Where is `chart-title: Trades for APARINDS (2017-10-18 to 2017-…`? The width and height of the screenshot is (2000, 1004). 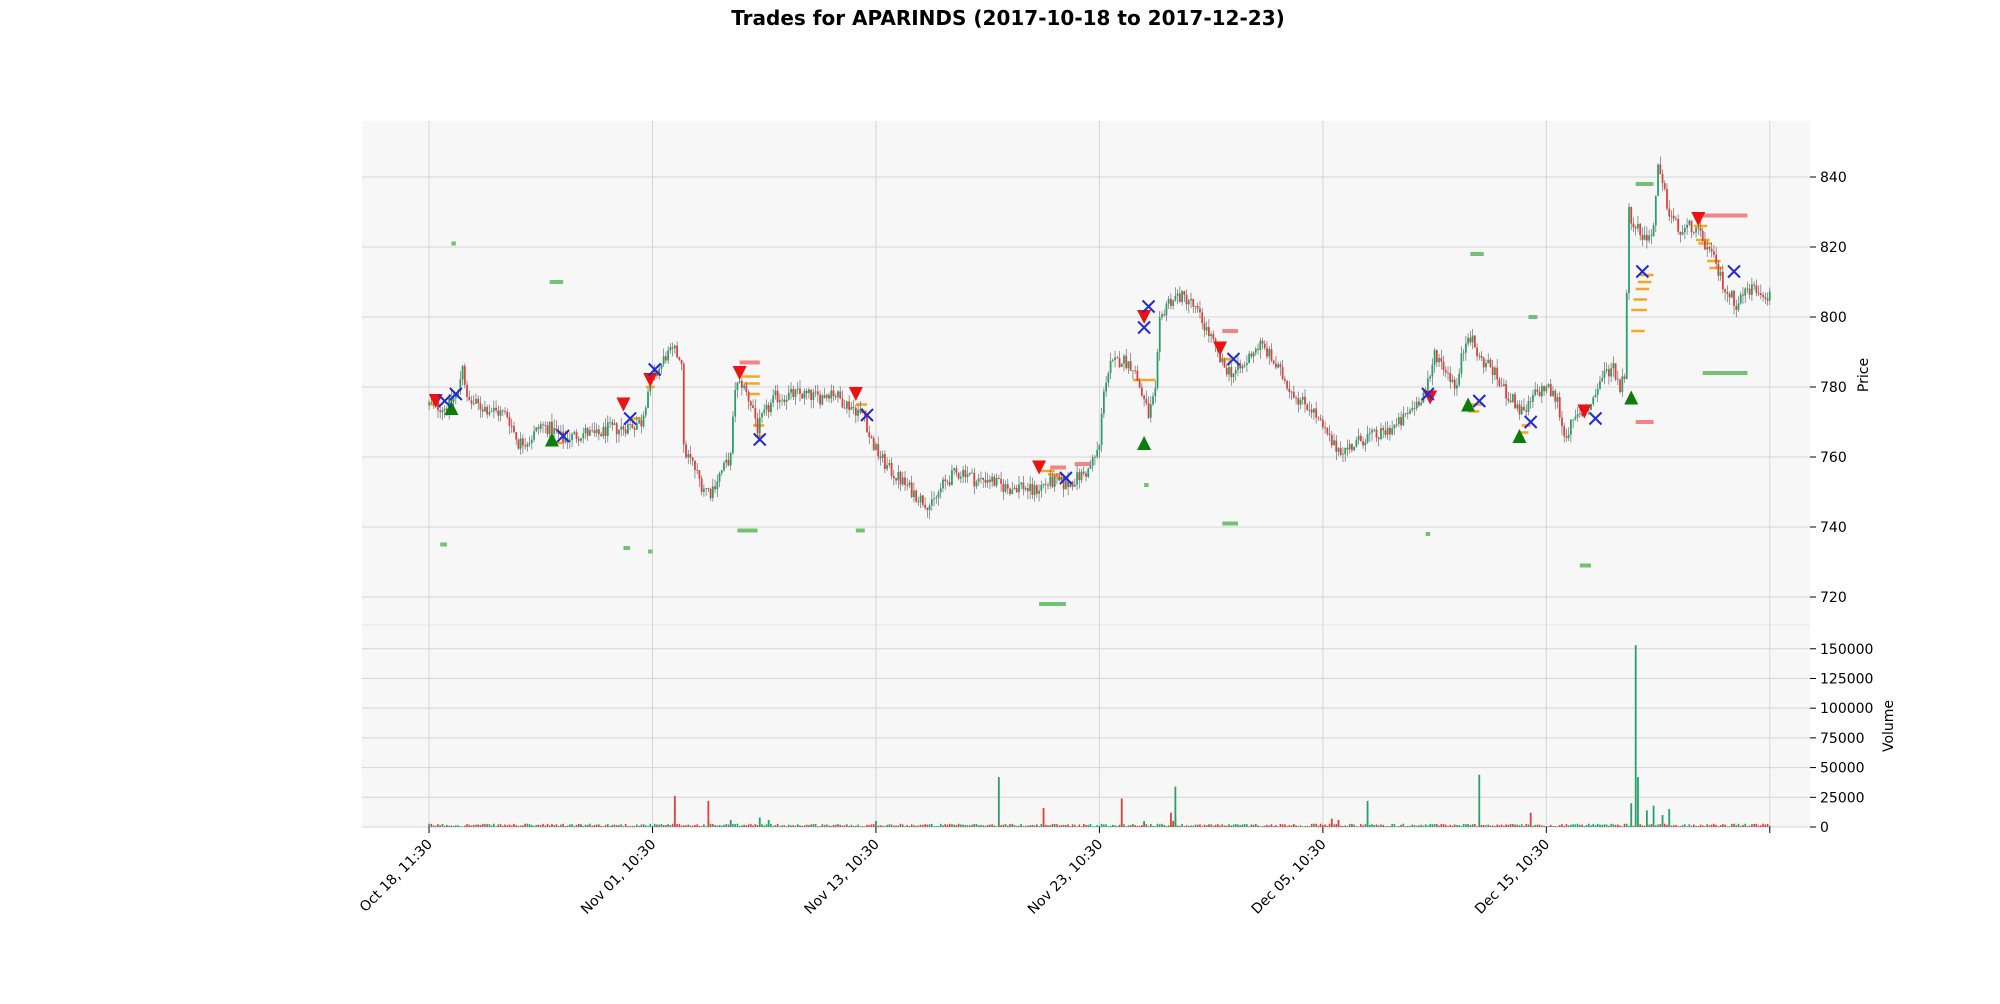 chart-title: Trades for APARINDS (2017-10-18 to 2017-… is located at coordinates (1008, 18).